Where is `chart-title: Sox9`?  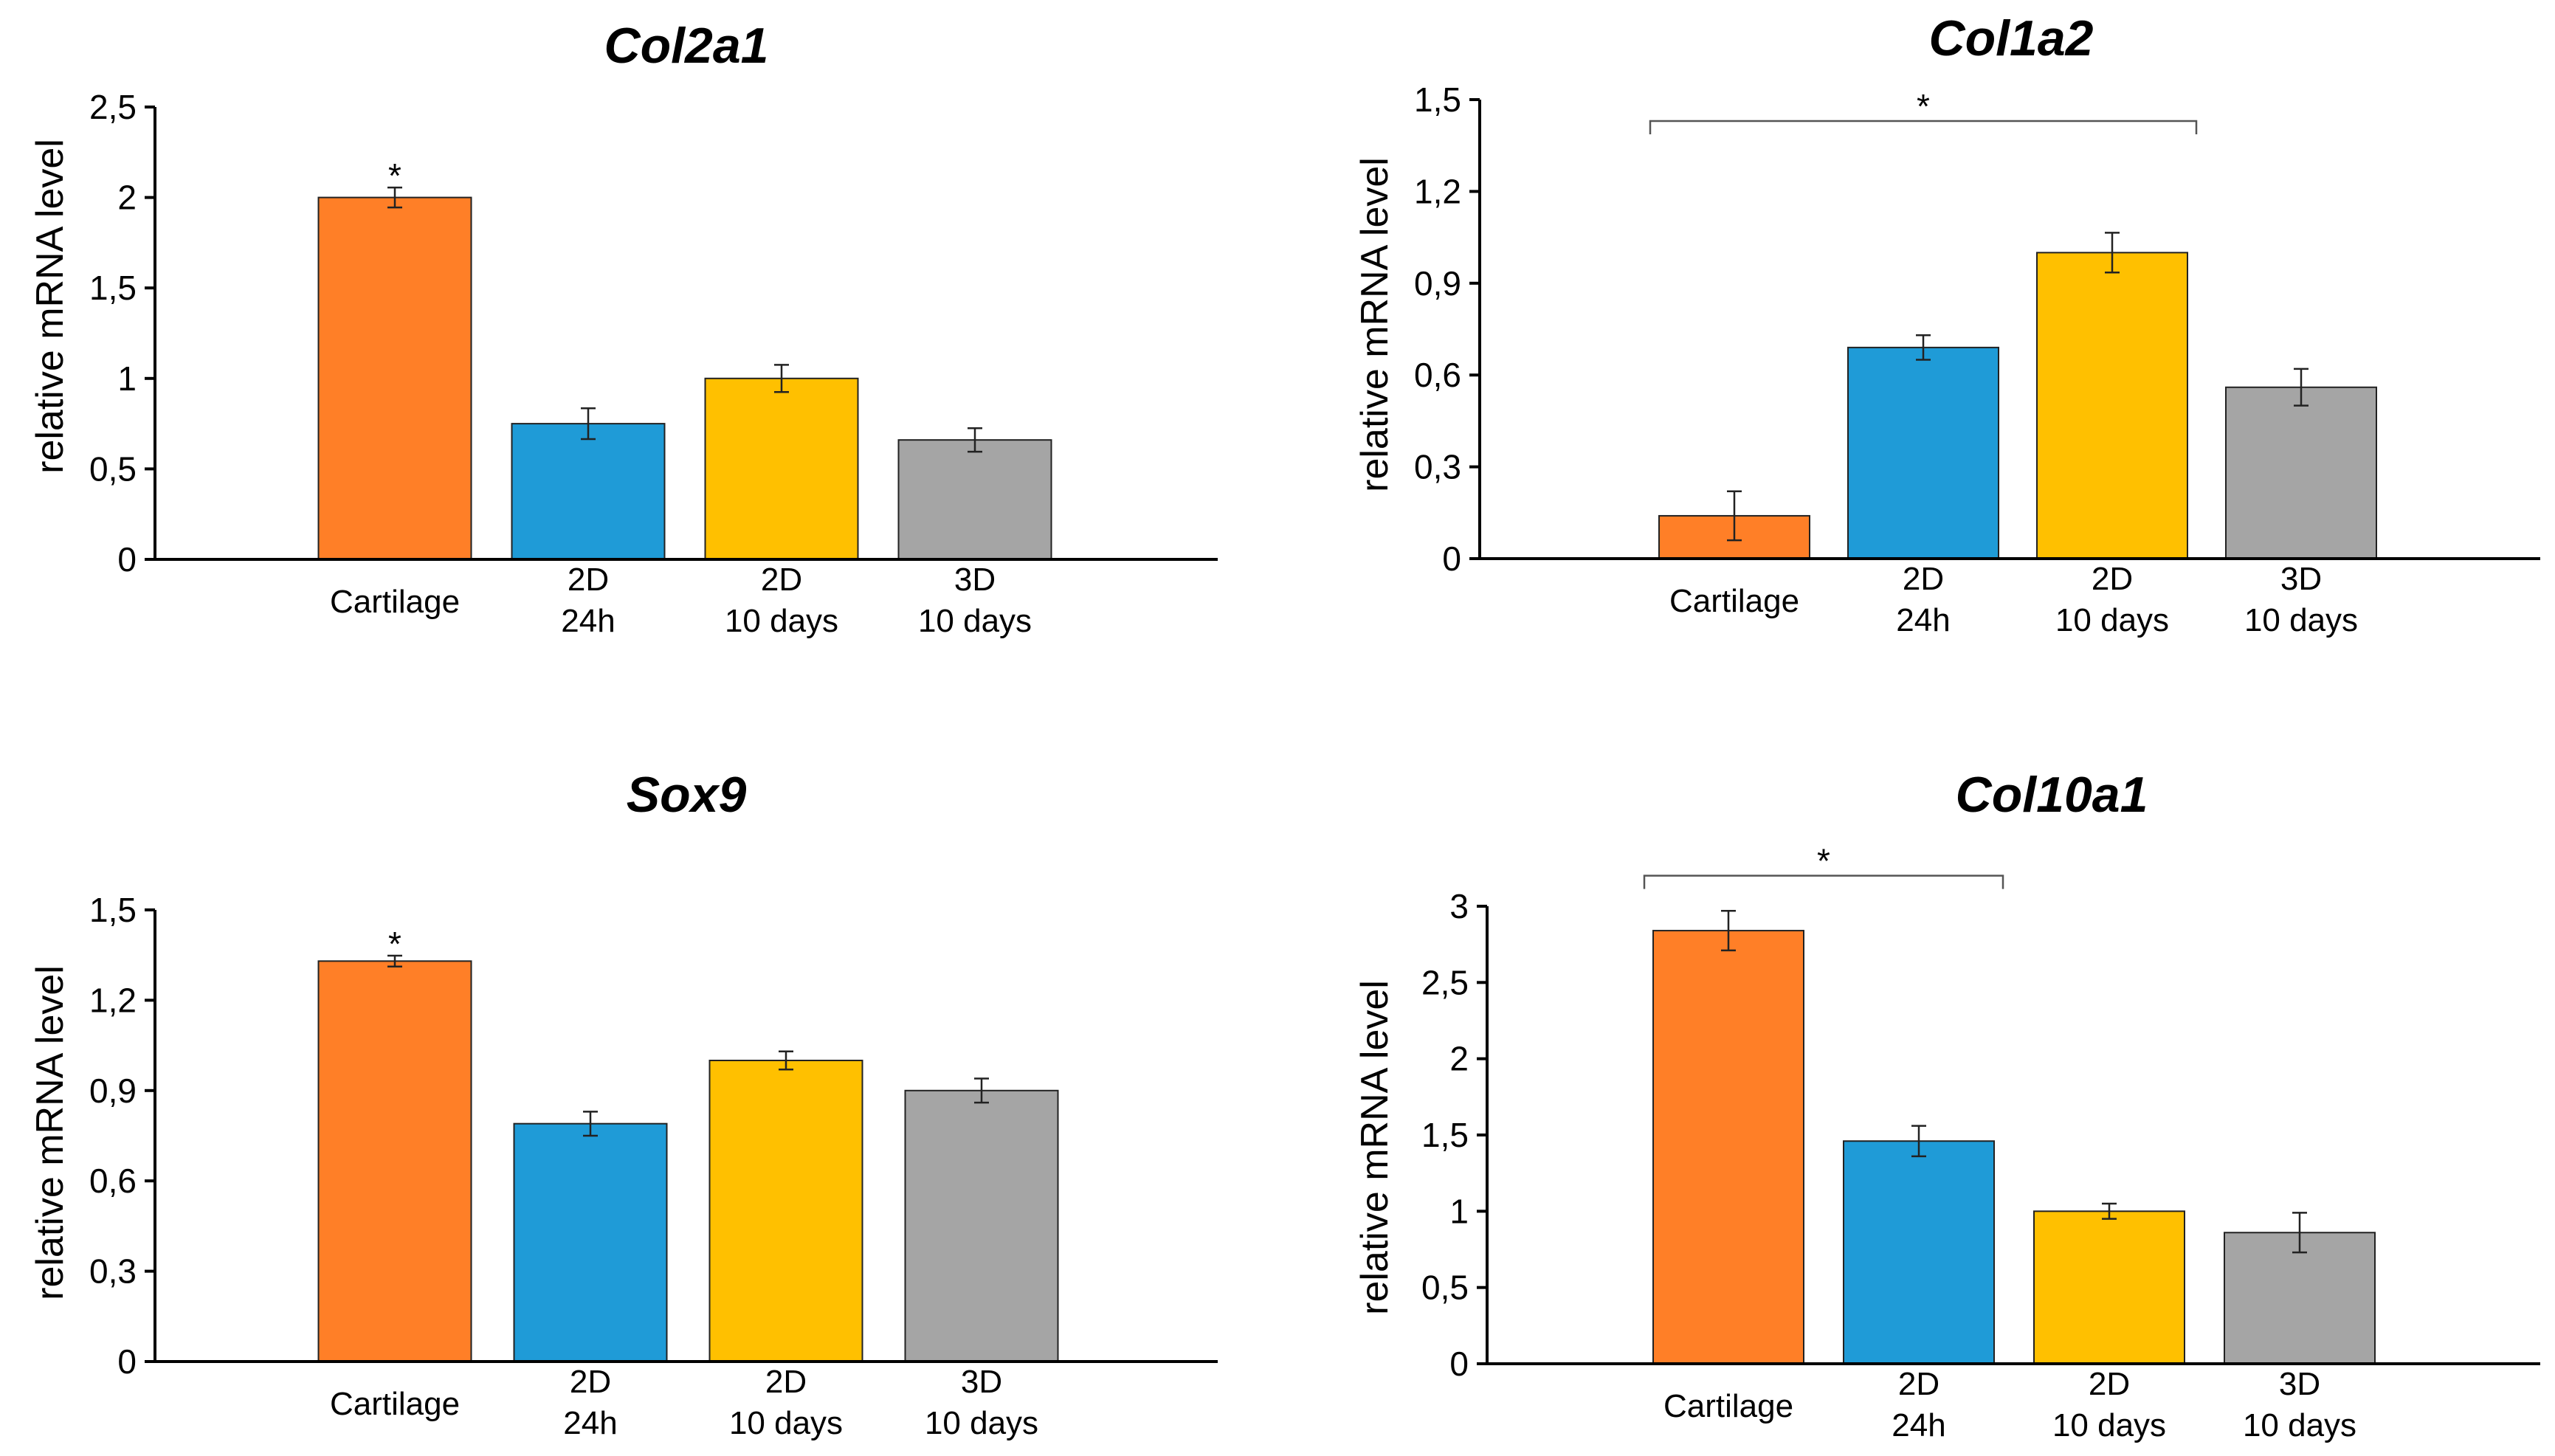 chart-title: Sox9 is located at coordinates (687, 795).